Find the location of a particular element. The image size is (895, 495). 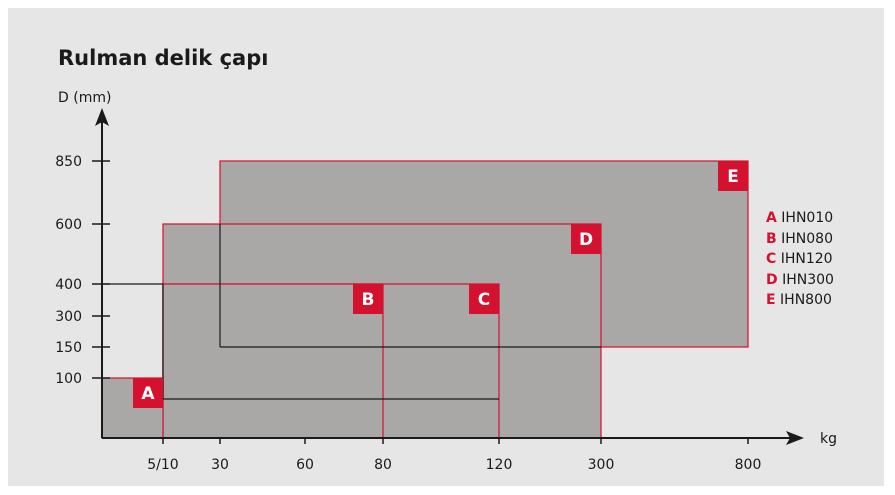

box-label-d: D is located at coordinates (586, 240).